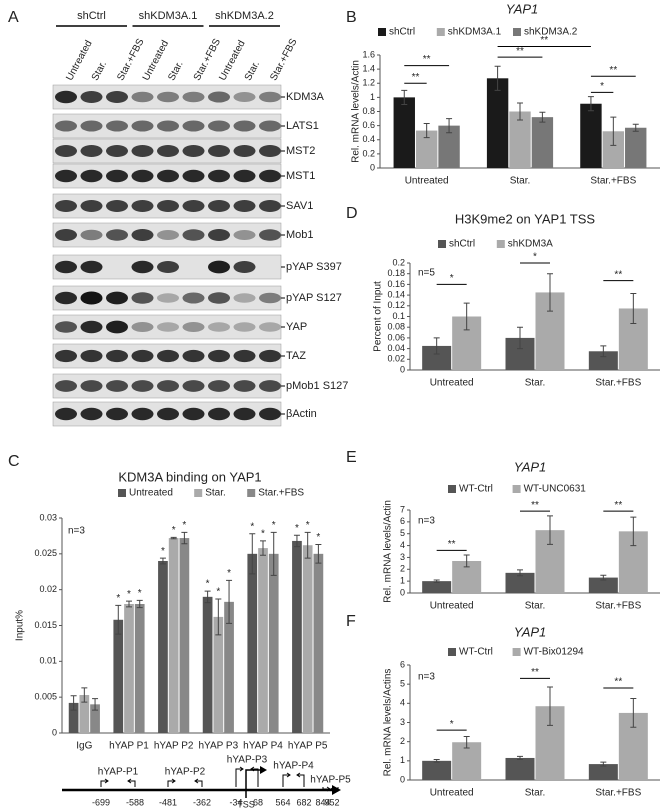  I want to click on row-label: pYAP S127, so click(314, 298).